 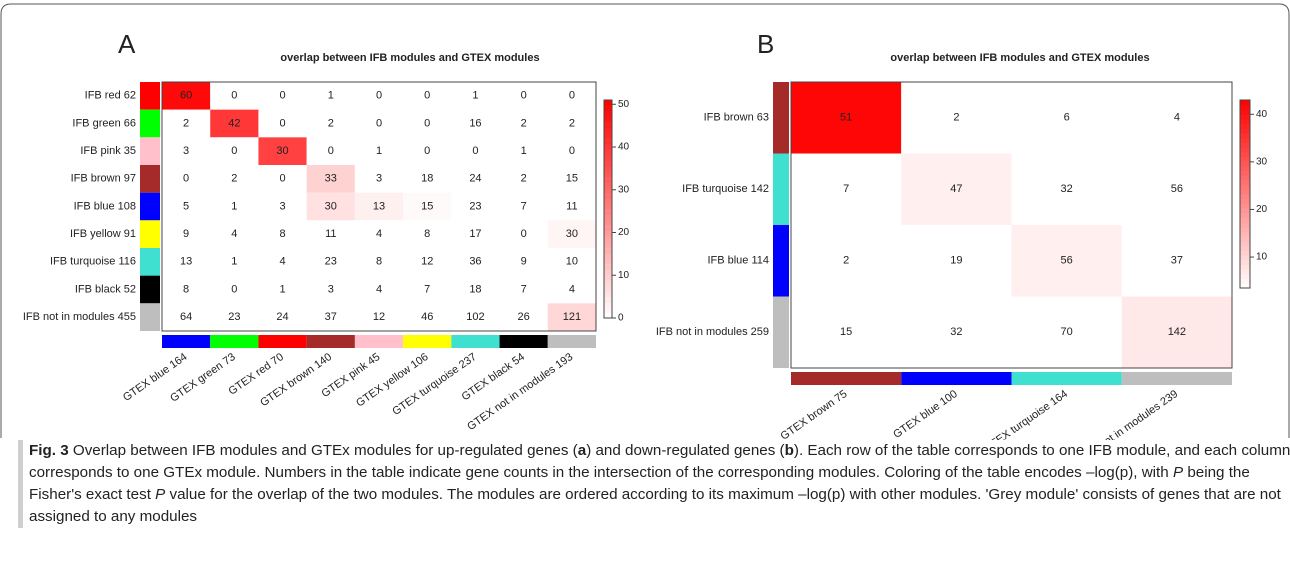 I want to click on cell-count: 56, so click(x=1067, y=261).